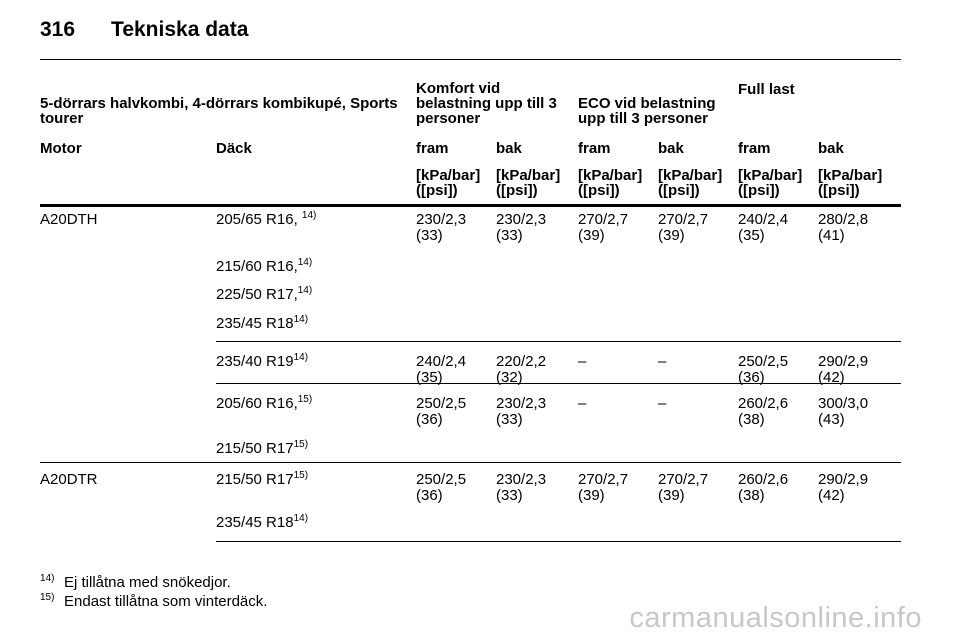 Image resolution: width=960 pixels, height=642 pixels. What do you see at coordinates (775, 618) in the screenshot?
I see `watermark: carmanualsonline.info` at bounding box center [775, 618].